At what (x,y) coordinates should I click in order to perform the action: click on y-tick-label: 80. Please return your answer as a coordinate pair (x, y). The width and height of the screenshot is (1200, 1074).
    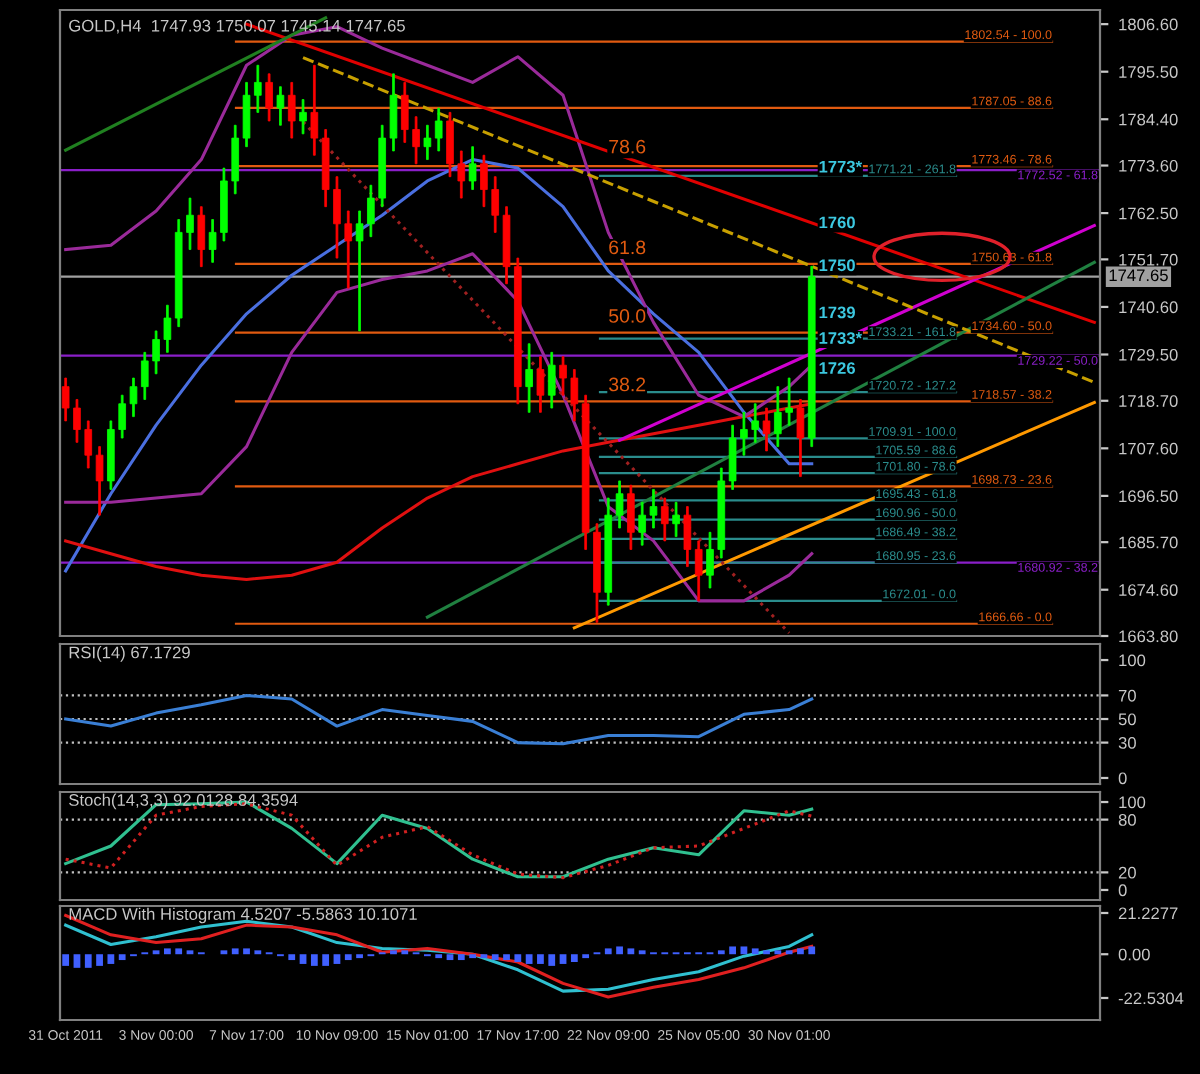
    Looking at the image, I should click on (1127, 820).